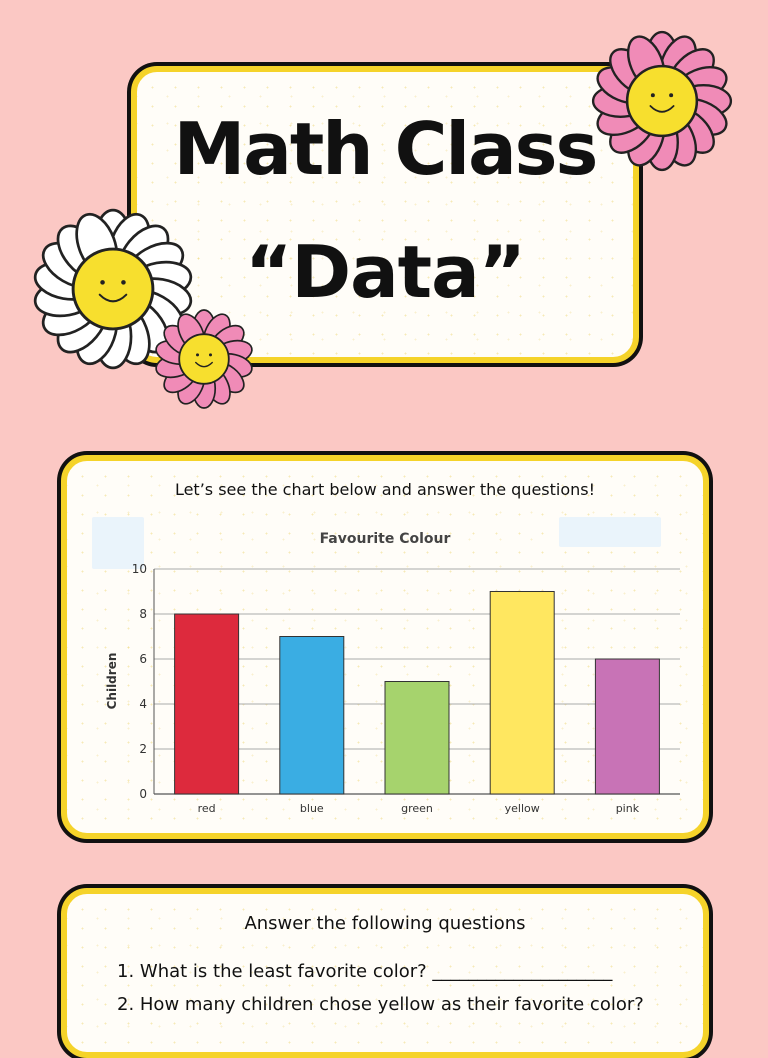  Describe the element at coordinates (143, 614) in the screenshot. I see `y-tick-label: 8` at that location.